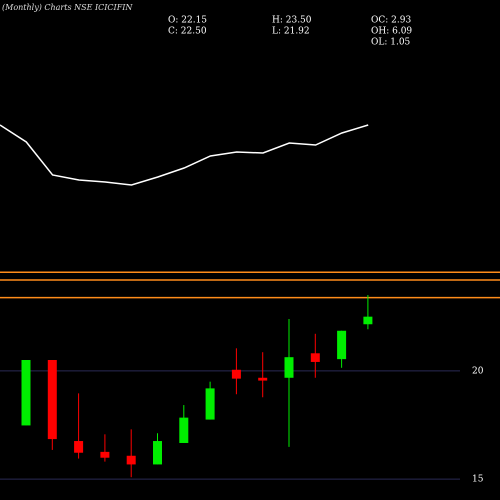 The height and width of the screenshot is (500, 500). I want to click on ohlc-close: C: 22.50, so click(187, 32).